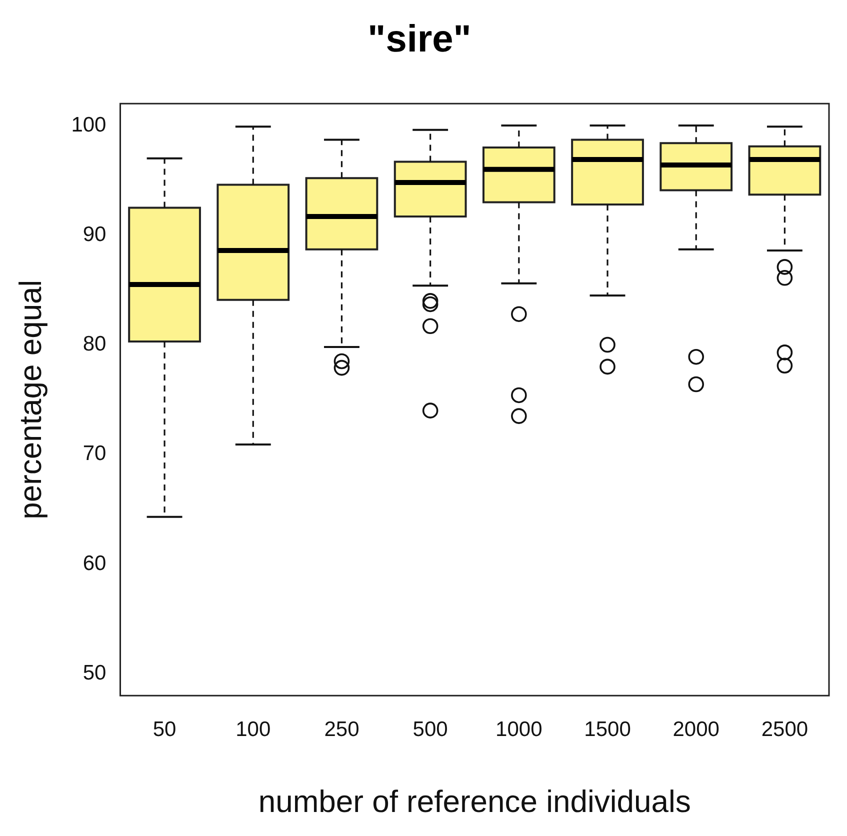 This screenshot has height=836, width=847. I want to click on y-tick-label: 80, so click(94, 344).